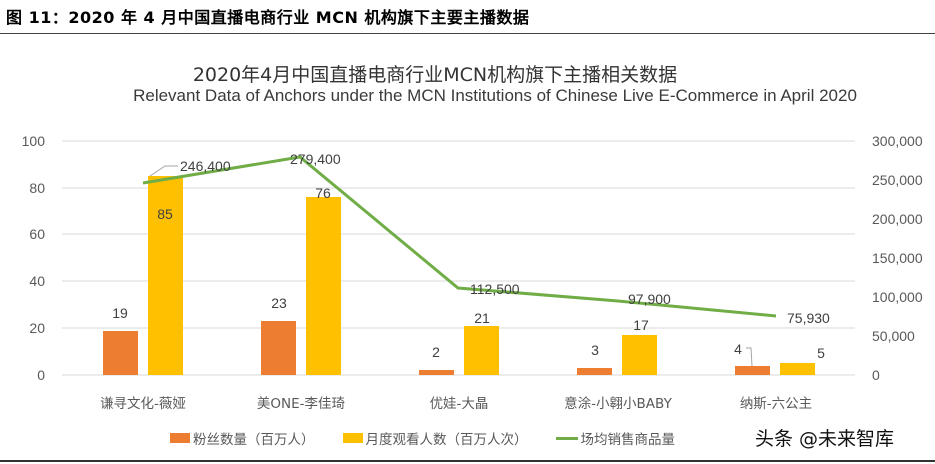 The height and width of the screenshot is (464, 935). Describe the element at coordinates (41, 375) in the screenshot. I see `left-tick: 0` at that location.